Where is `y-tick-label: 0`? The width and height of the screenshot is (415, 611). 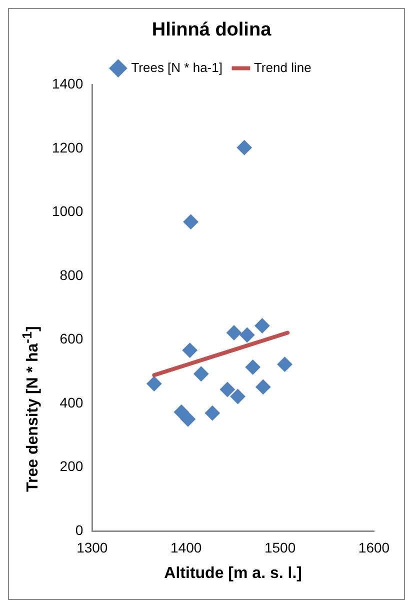 y-tick-label: 0 is located at coordinates (79, 530).